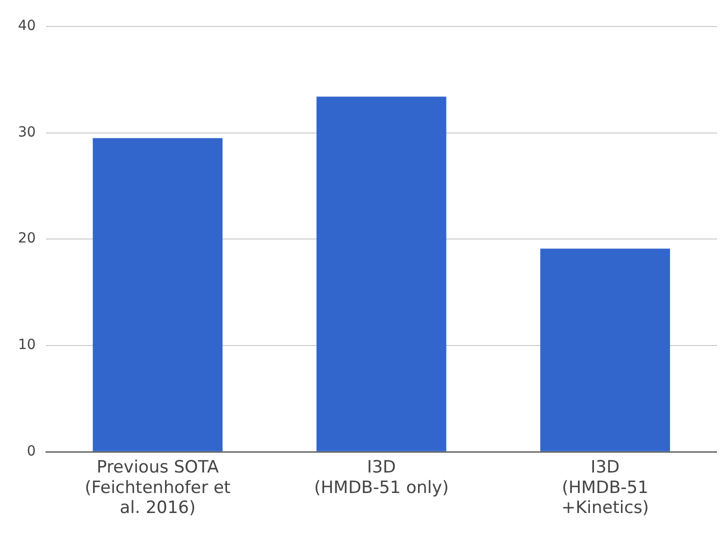 This screenshot has height=533, width=725. What do you see at coordinates (157, 487) in the screenshot?
I see `x-tick-label: Previous SOTA (Feichtenhofer et al. 2016)` at bounding box center [157, 487].